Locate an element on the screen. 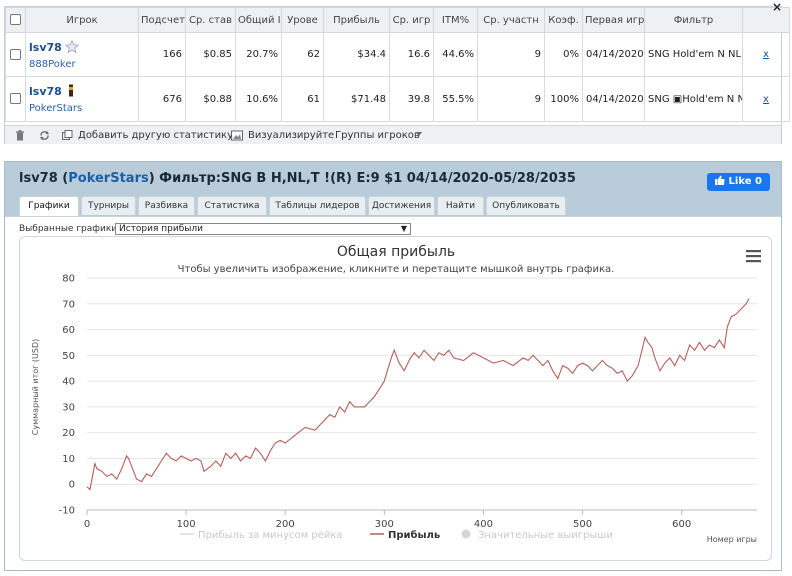  tab-achievements: Достижения is located at coordinates (401, 205).